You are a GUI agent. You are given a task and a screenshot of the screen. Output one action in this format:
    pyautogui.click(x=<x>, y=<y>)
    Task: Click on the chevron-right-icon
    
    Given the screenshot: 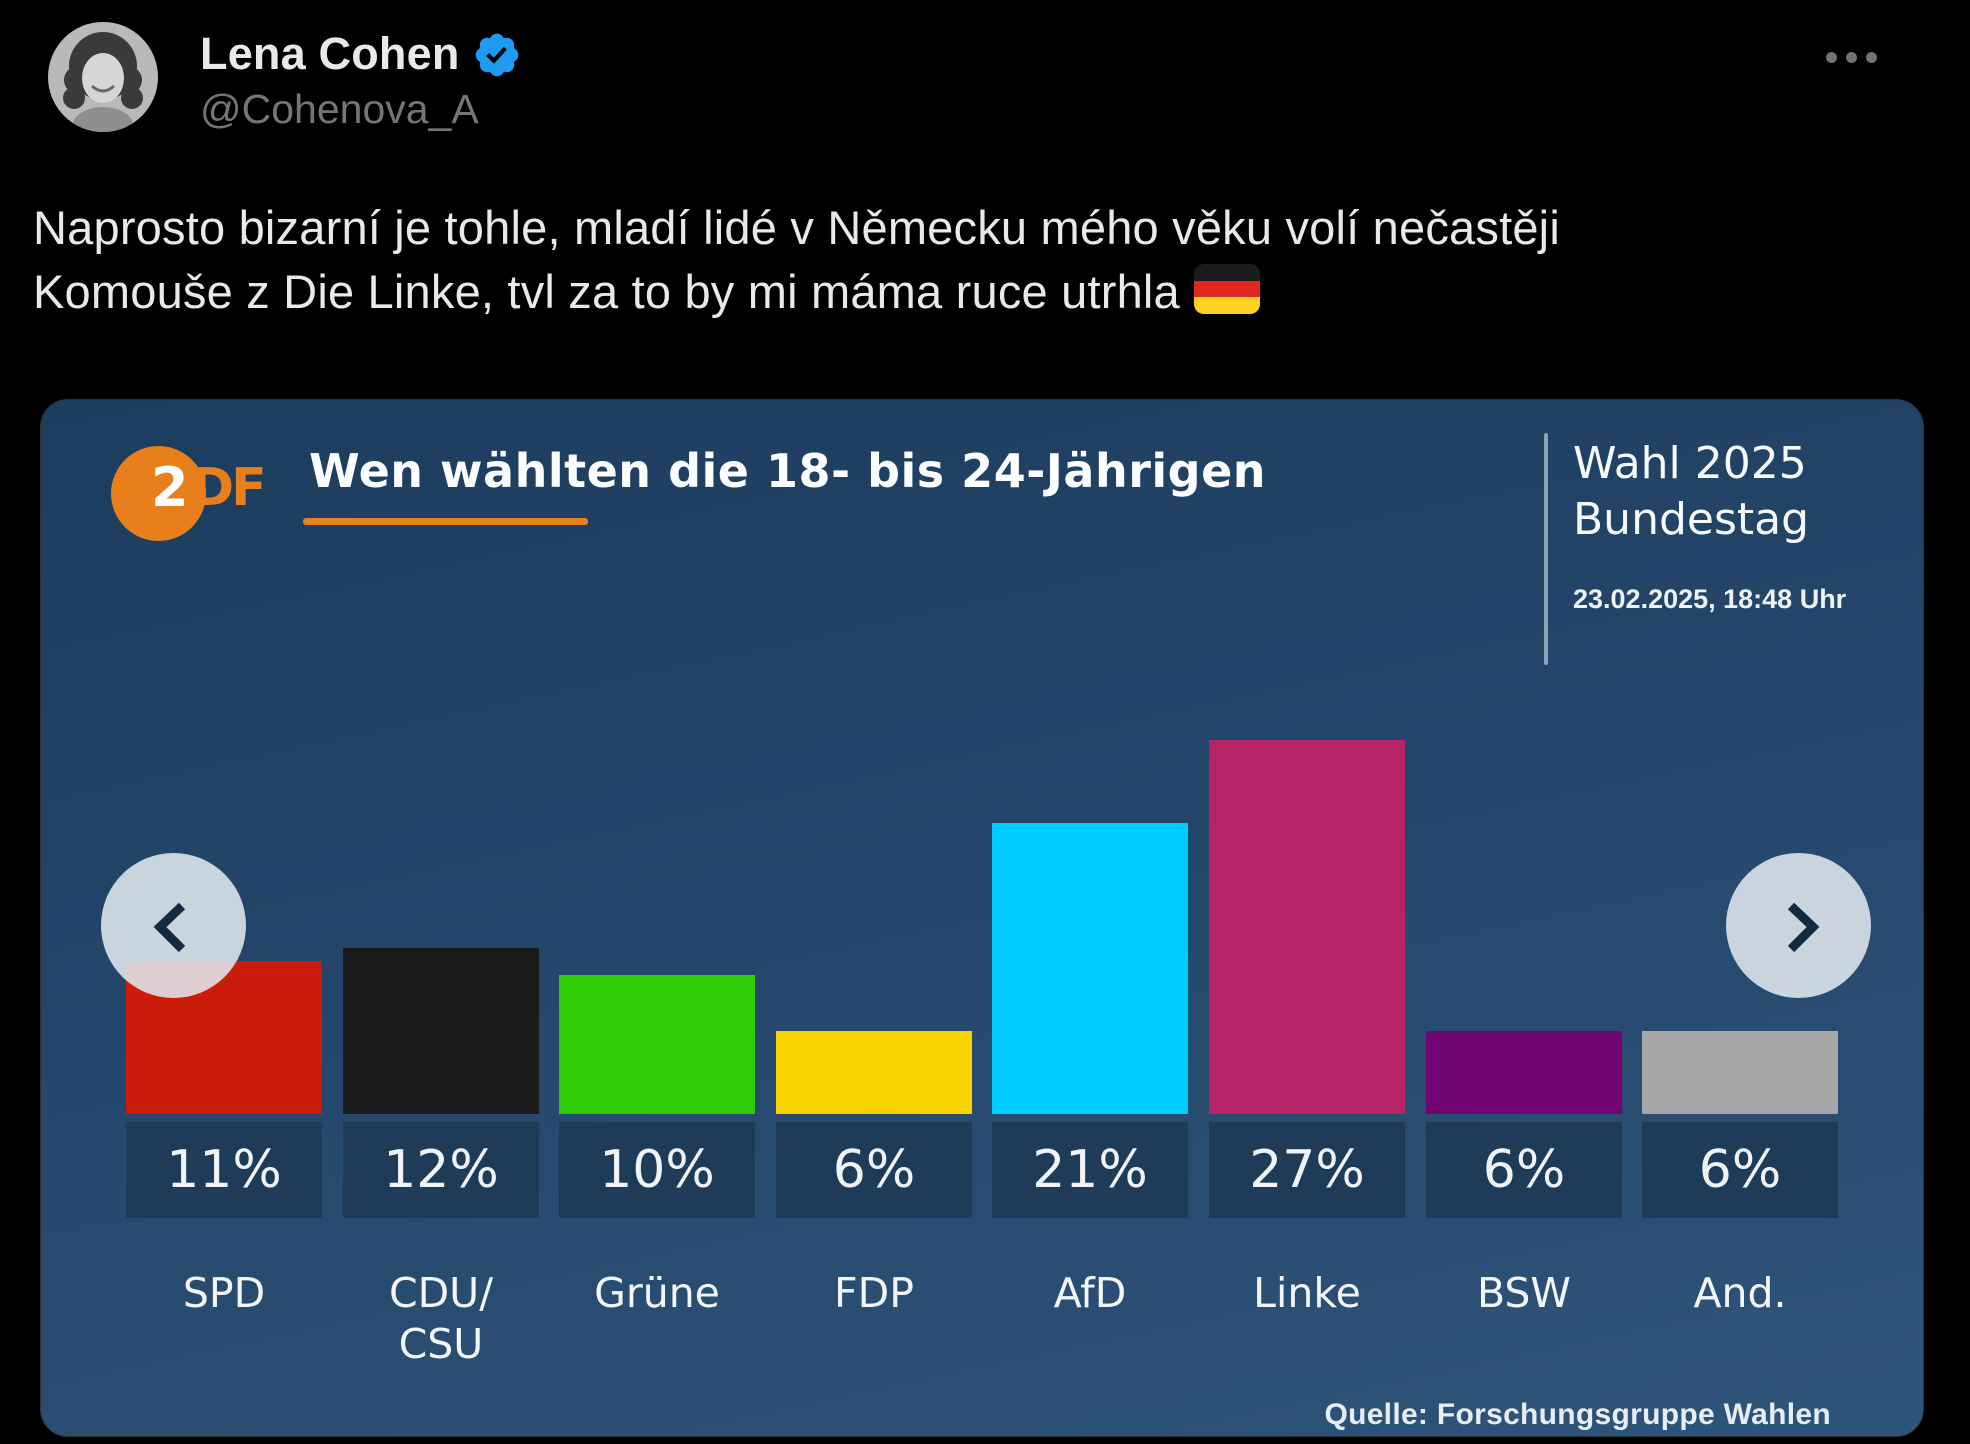 What is the action you would take?
    pyautogui.click(x=1803, y=927)
    